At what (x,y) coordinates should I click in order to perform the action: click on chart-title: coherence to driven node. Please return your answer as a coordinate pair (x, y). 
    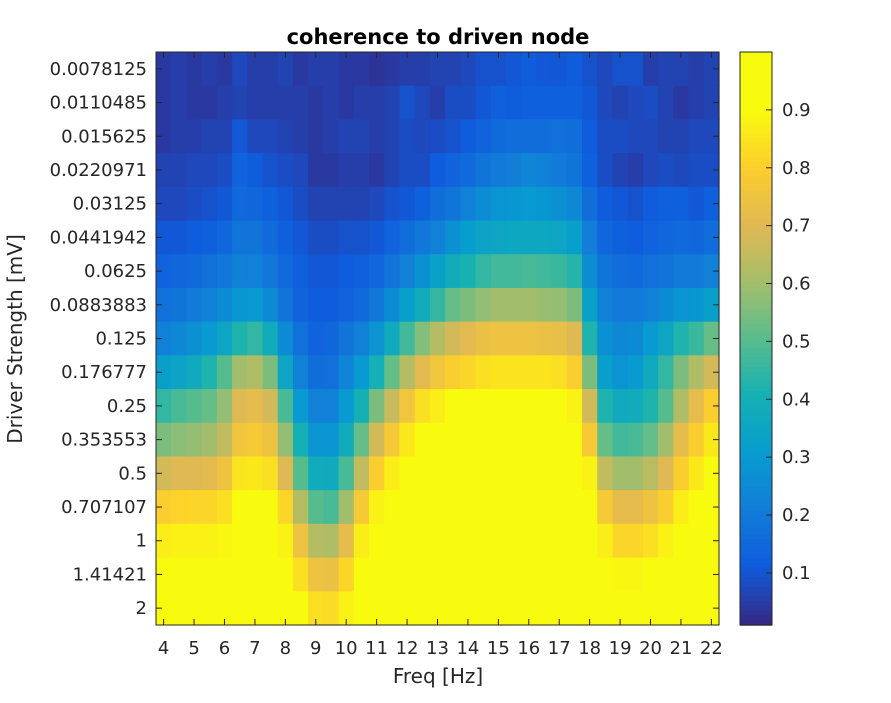
    Looking at the image, I should click on (438, 37).